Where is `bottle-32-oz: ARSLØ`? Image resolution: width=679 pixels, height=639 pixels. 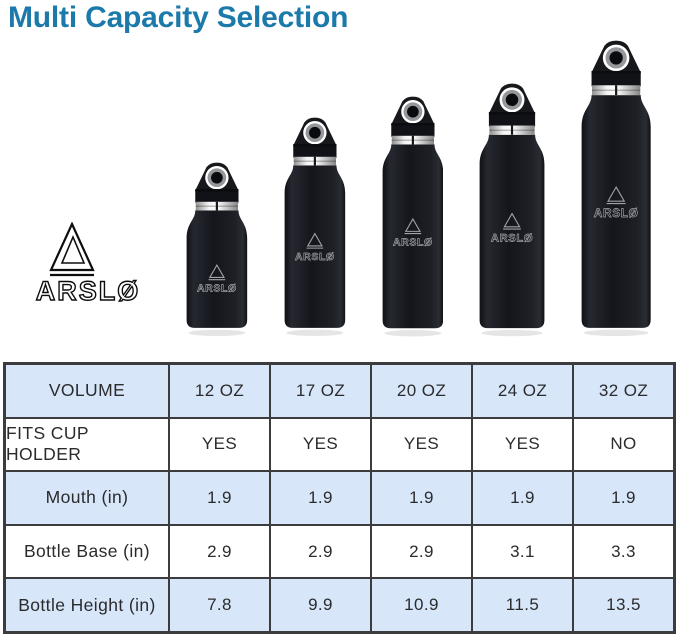 bottle-32-oz: ARSLØ is located at coordinates (616, 188).